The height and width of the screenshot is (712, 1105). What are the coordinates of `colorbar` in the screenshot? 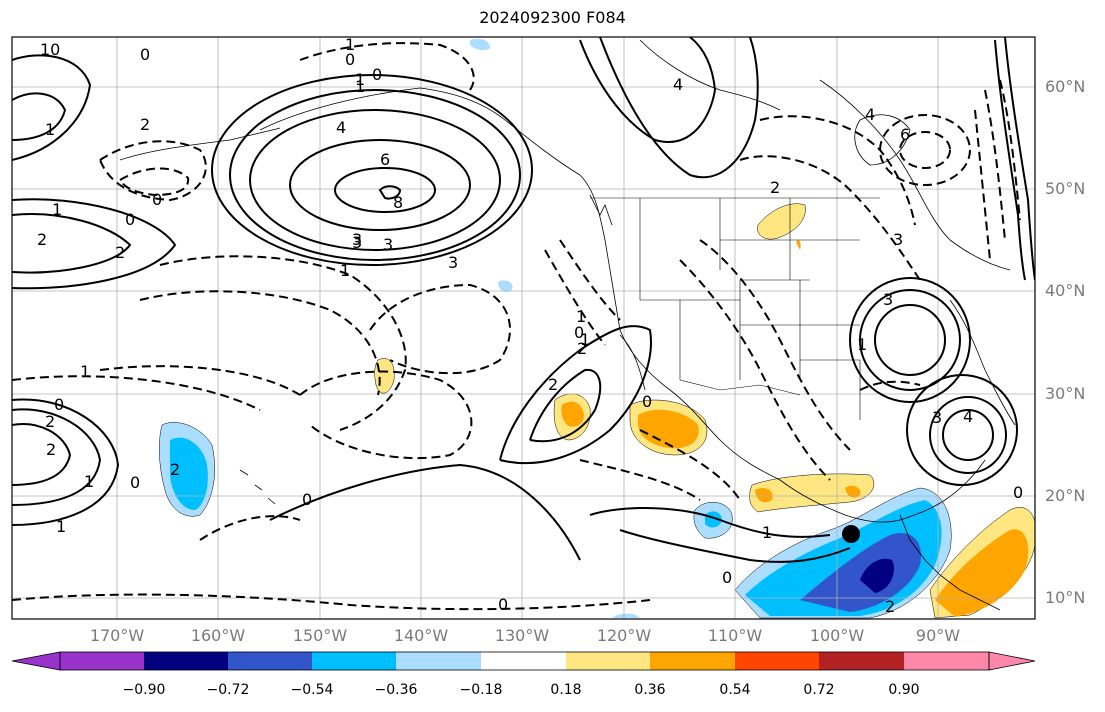 It's located at (523, 661).